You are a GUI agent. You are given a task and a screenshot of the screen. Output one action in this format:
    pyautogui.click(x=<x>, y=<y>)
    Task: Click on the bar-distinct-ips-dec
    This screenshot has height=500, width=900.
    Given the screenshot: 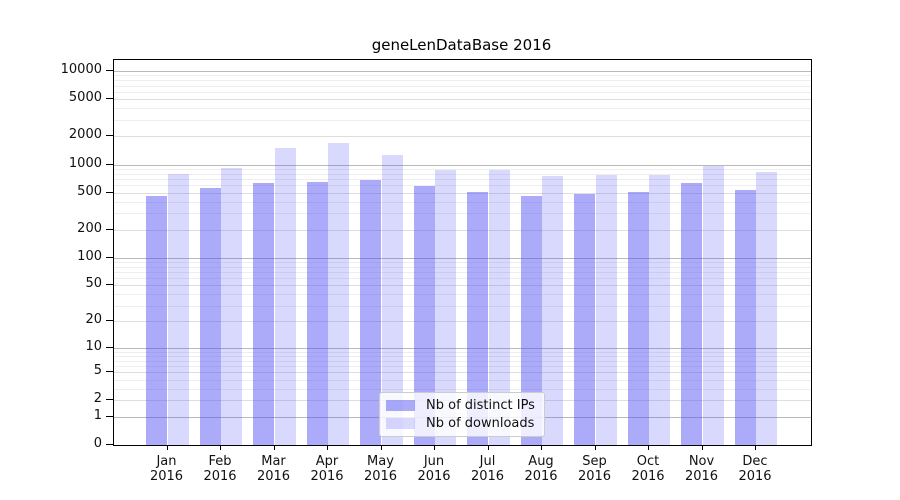 What is the action you would take?
    pyautogui.click(x=745, y=317)
    